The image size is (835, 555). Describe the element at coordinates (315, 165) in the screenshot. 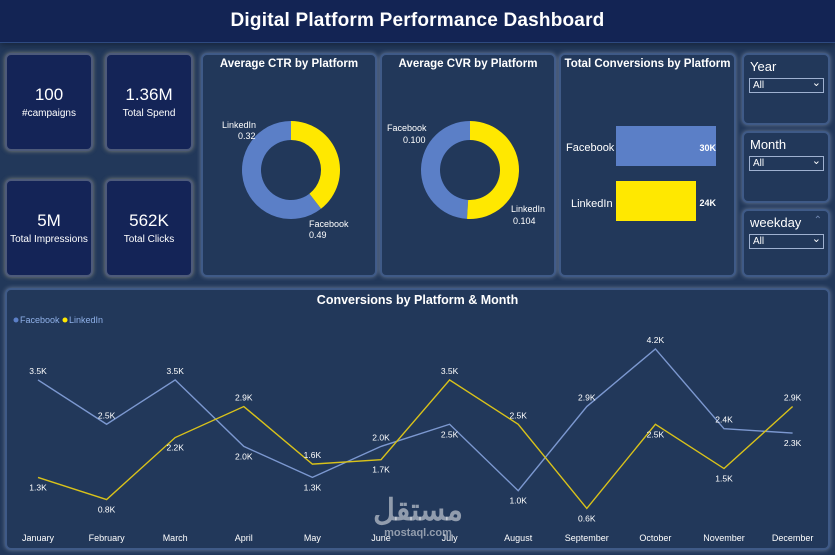

I see `ctr-slice-linkedin` at that location.